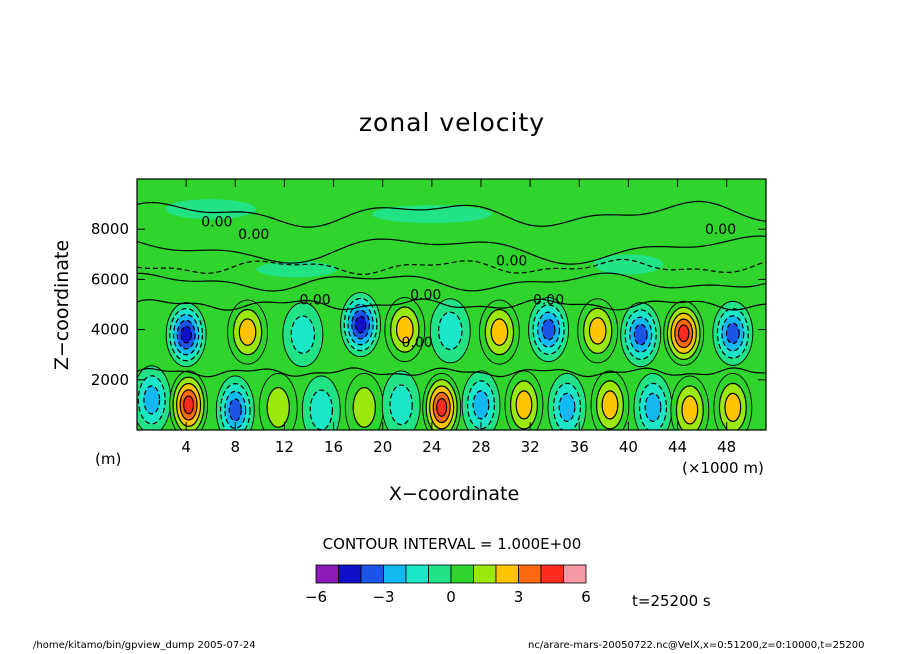  Describe the element at coordinates (628, 447) in the screenshot. I see `x-tick-label: 40` at that location.